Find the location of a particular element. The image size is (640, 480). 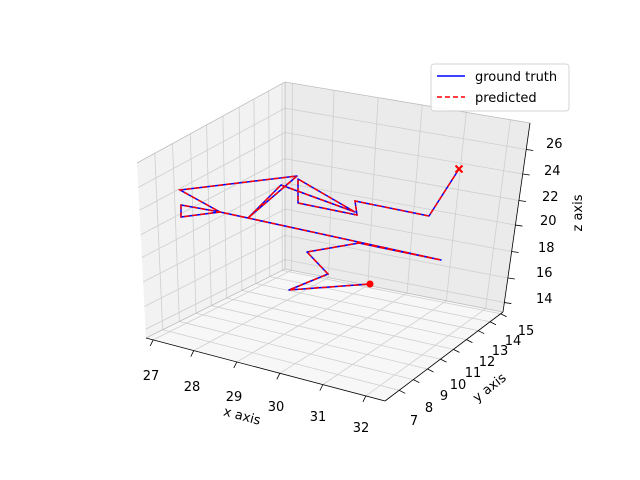

legend-frame is located at coordinates (500, 87).